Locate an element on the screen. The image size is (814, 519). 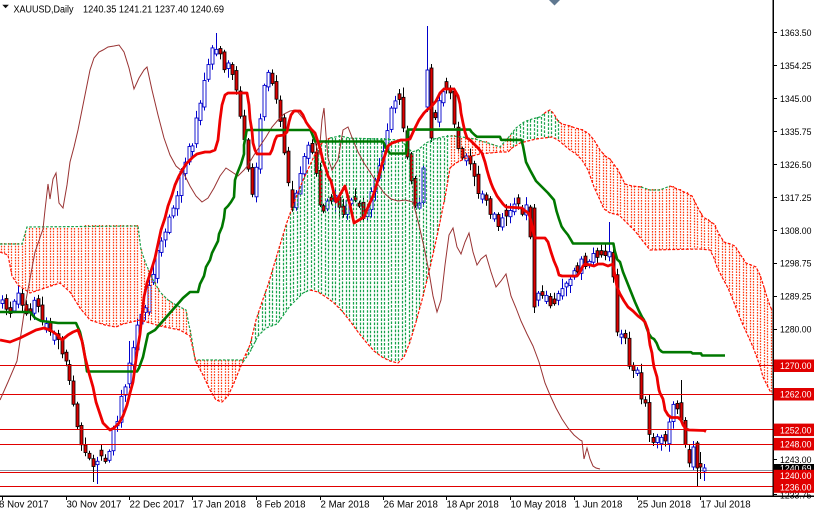
svg-text: 1240.69 is located at coordinates (796, 468).